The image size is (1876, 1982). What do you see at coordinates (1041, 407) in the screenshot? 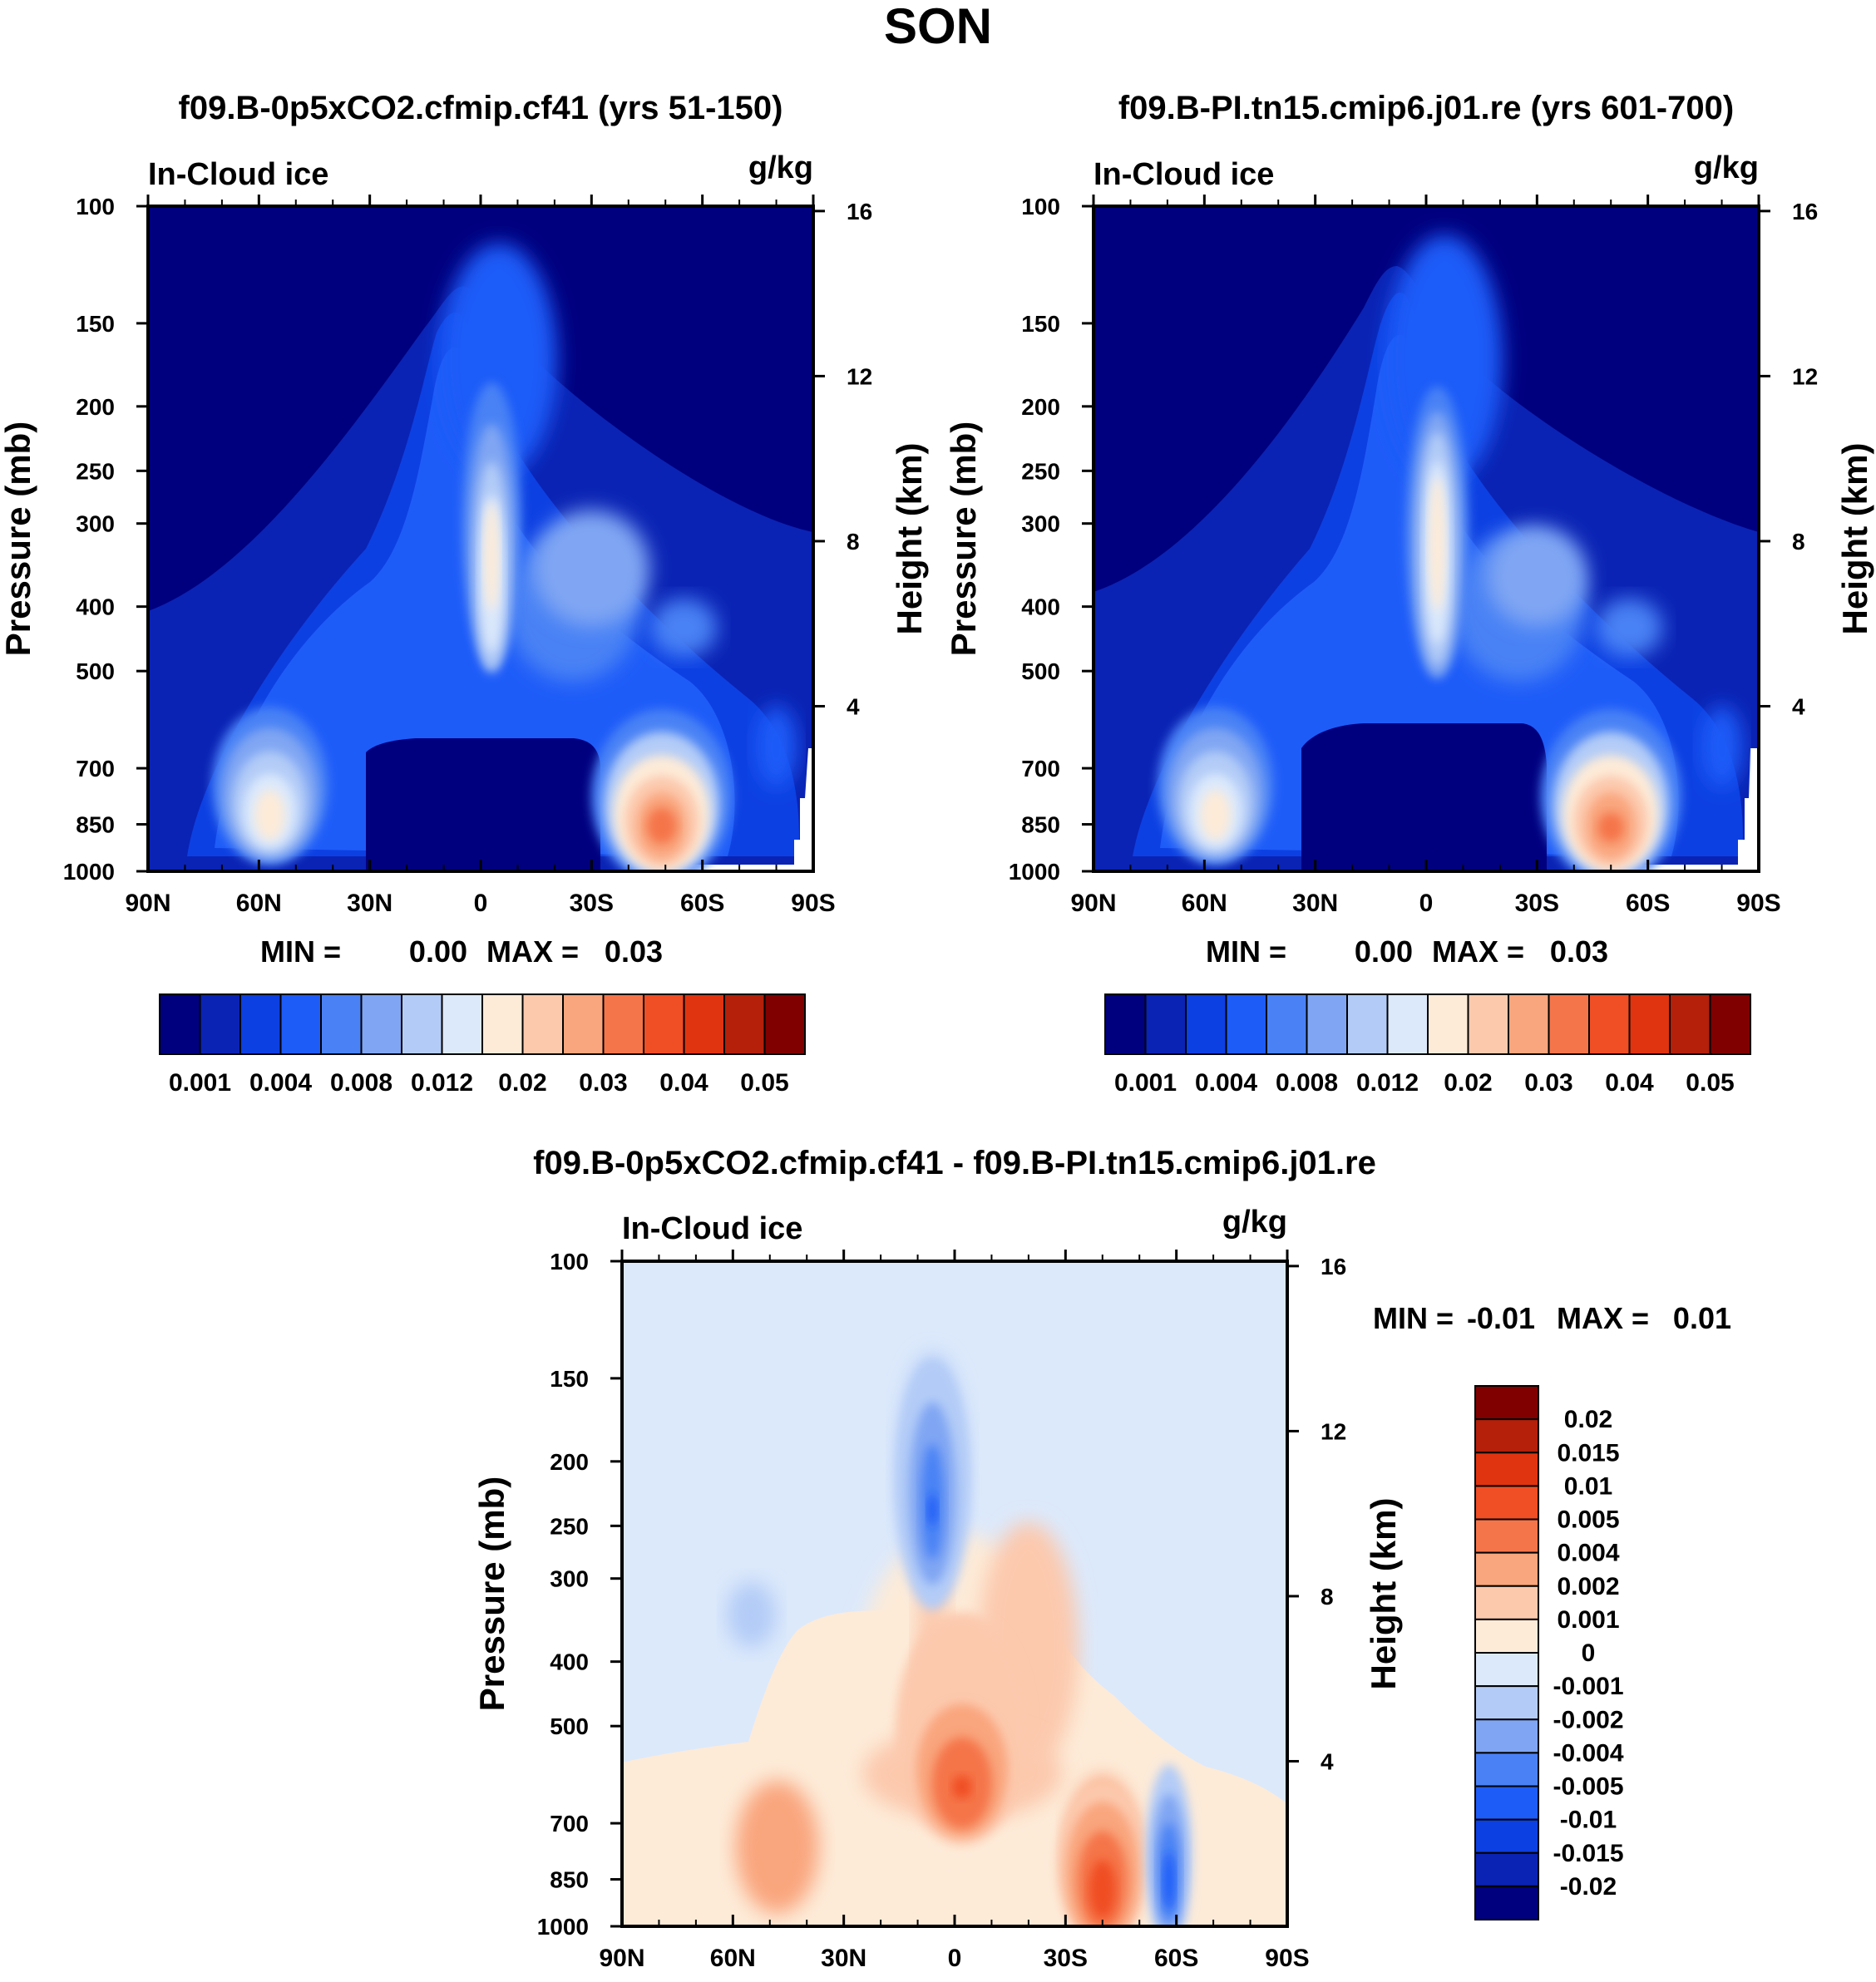
I see `panel-2-y-tick-label: 200` at bounding box center [1041, 407].